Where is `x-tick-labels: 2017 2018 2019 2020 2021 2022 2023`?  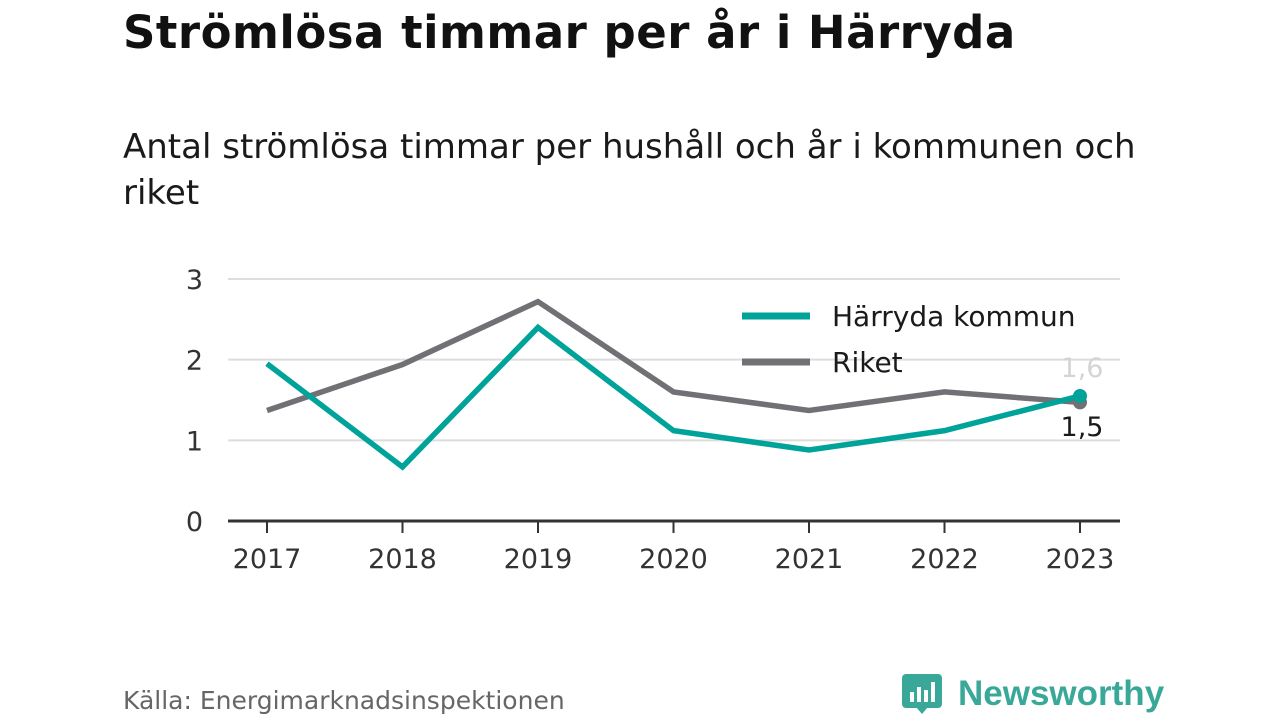 x-tick-labels: 2017 2018 2019 2020 2021 2022 2023 is located at coordinates (674, 548).